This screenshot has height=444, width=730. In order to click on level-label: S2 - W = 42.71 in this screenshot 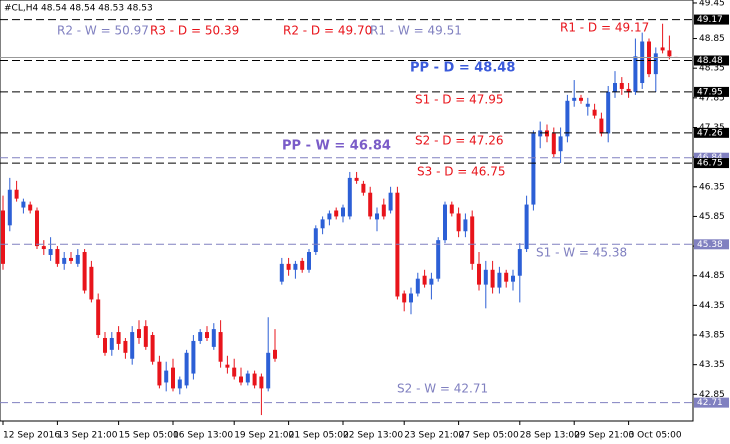, I will do `click(442, 389)`.